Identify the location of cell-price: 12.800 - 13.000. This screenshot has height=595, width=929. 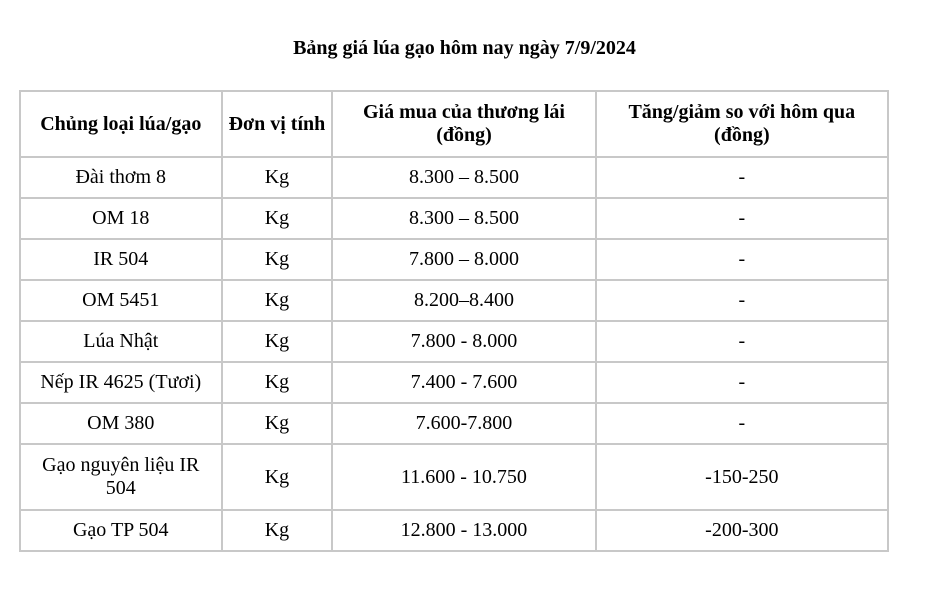
(464, 530).